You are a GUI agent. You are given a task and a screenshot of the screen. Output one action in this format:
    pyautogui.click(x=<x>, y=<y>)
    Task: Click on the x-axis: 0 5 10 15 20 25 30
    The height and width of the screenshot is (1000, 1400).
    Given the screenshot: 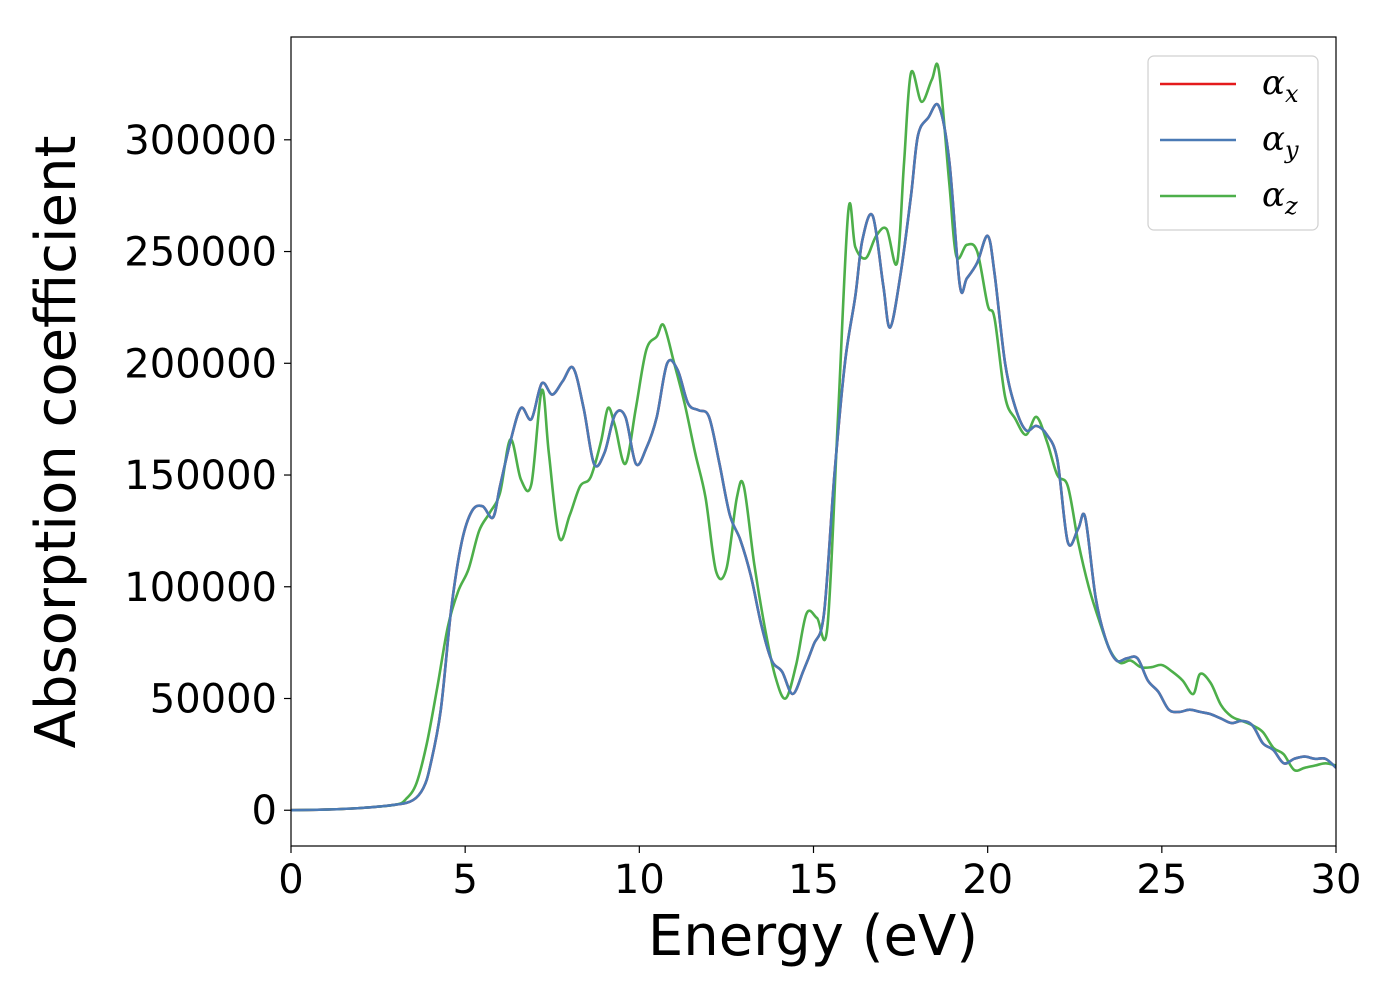 What is the action you would take?
    pyautogui.click(x=819, y=874)
    